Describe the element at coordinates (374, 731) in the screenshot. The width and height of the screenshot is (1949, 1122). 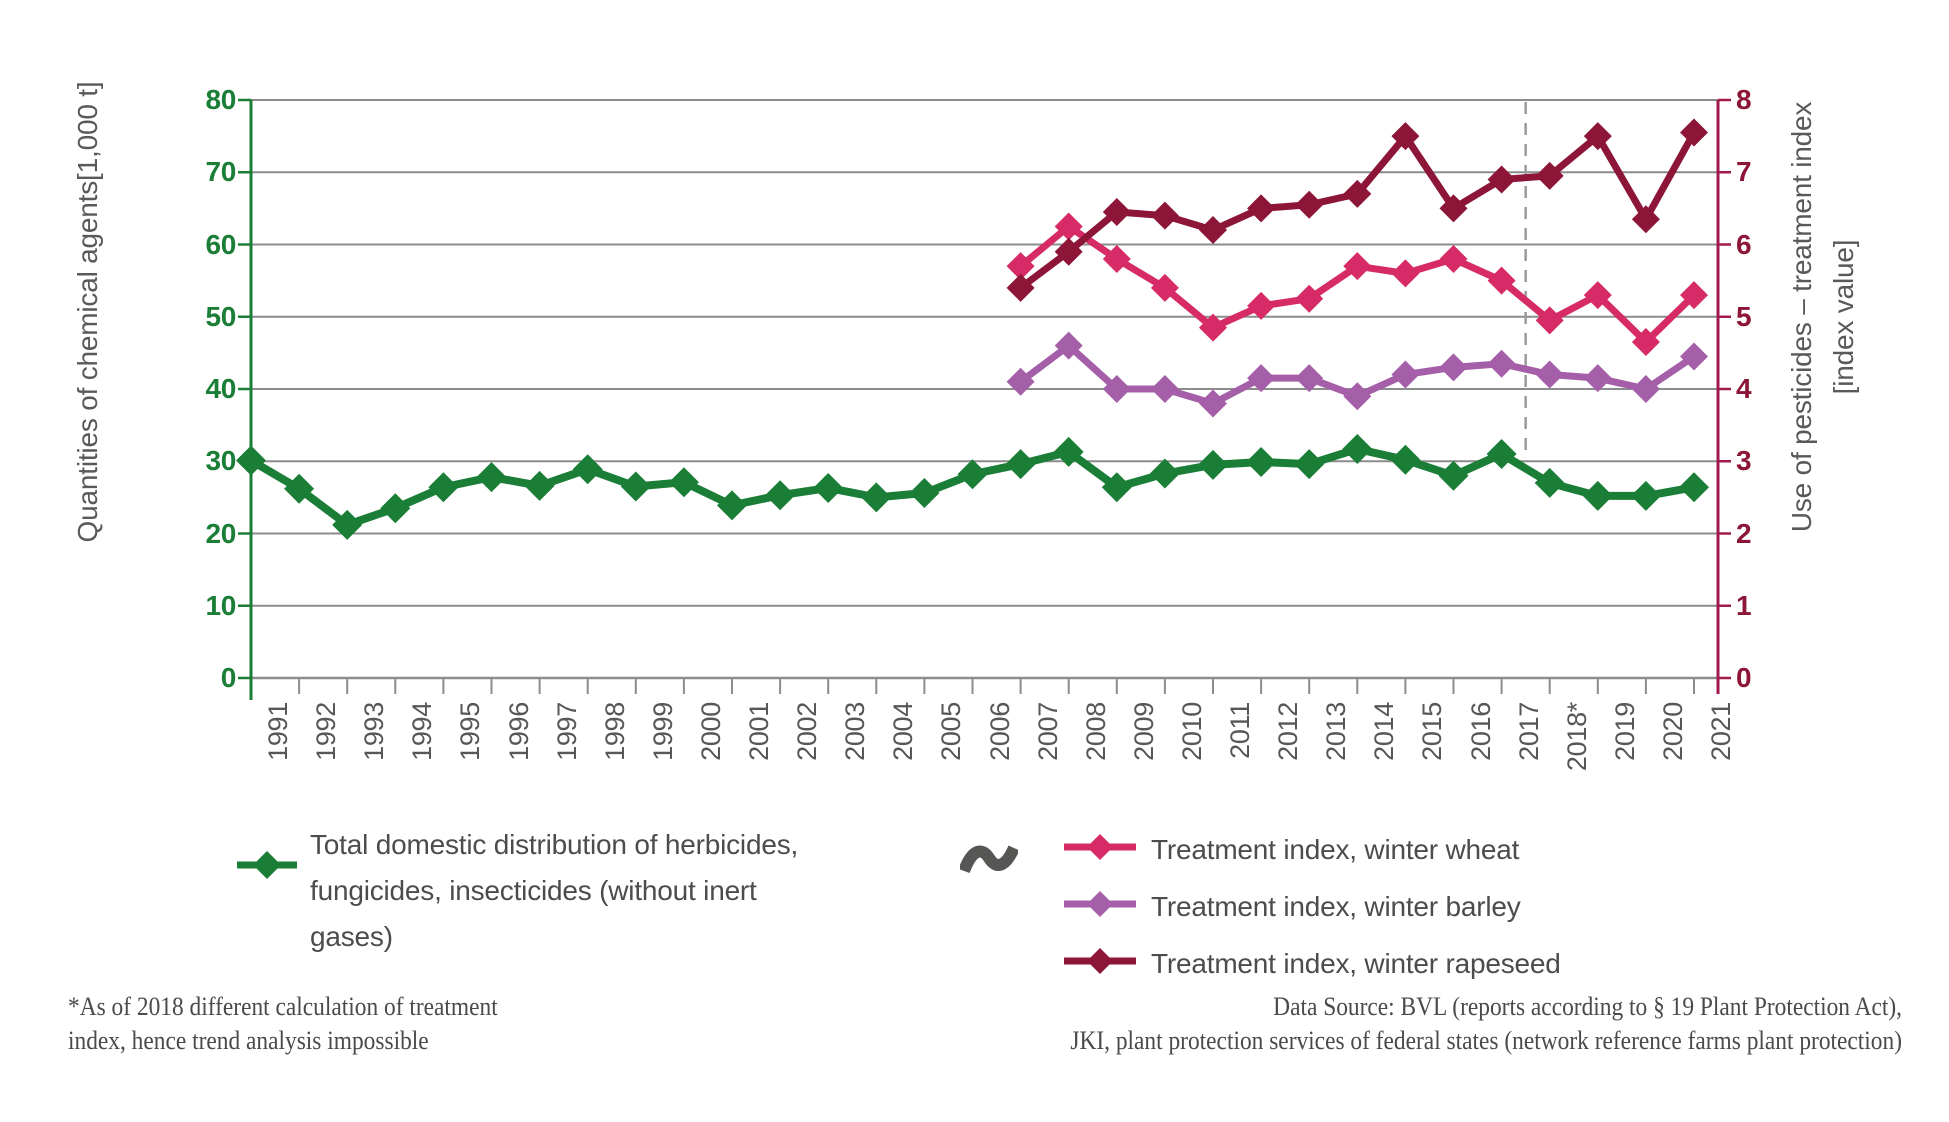
I see `x-axis-label-1993: 1993` at that location.